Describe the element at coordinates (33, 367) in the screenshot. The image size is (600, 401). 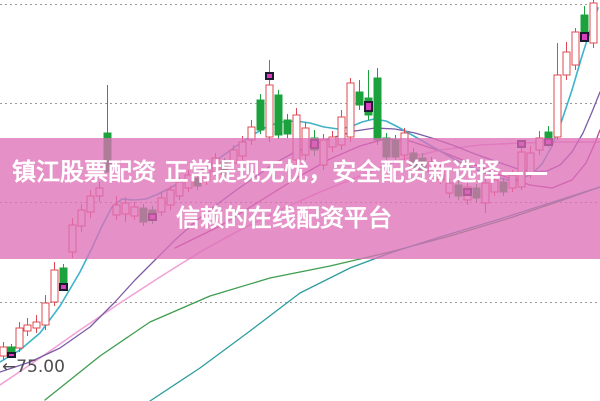
I see `price-marker-label: ←75.00` at that location.